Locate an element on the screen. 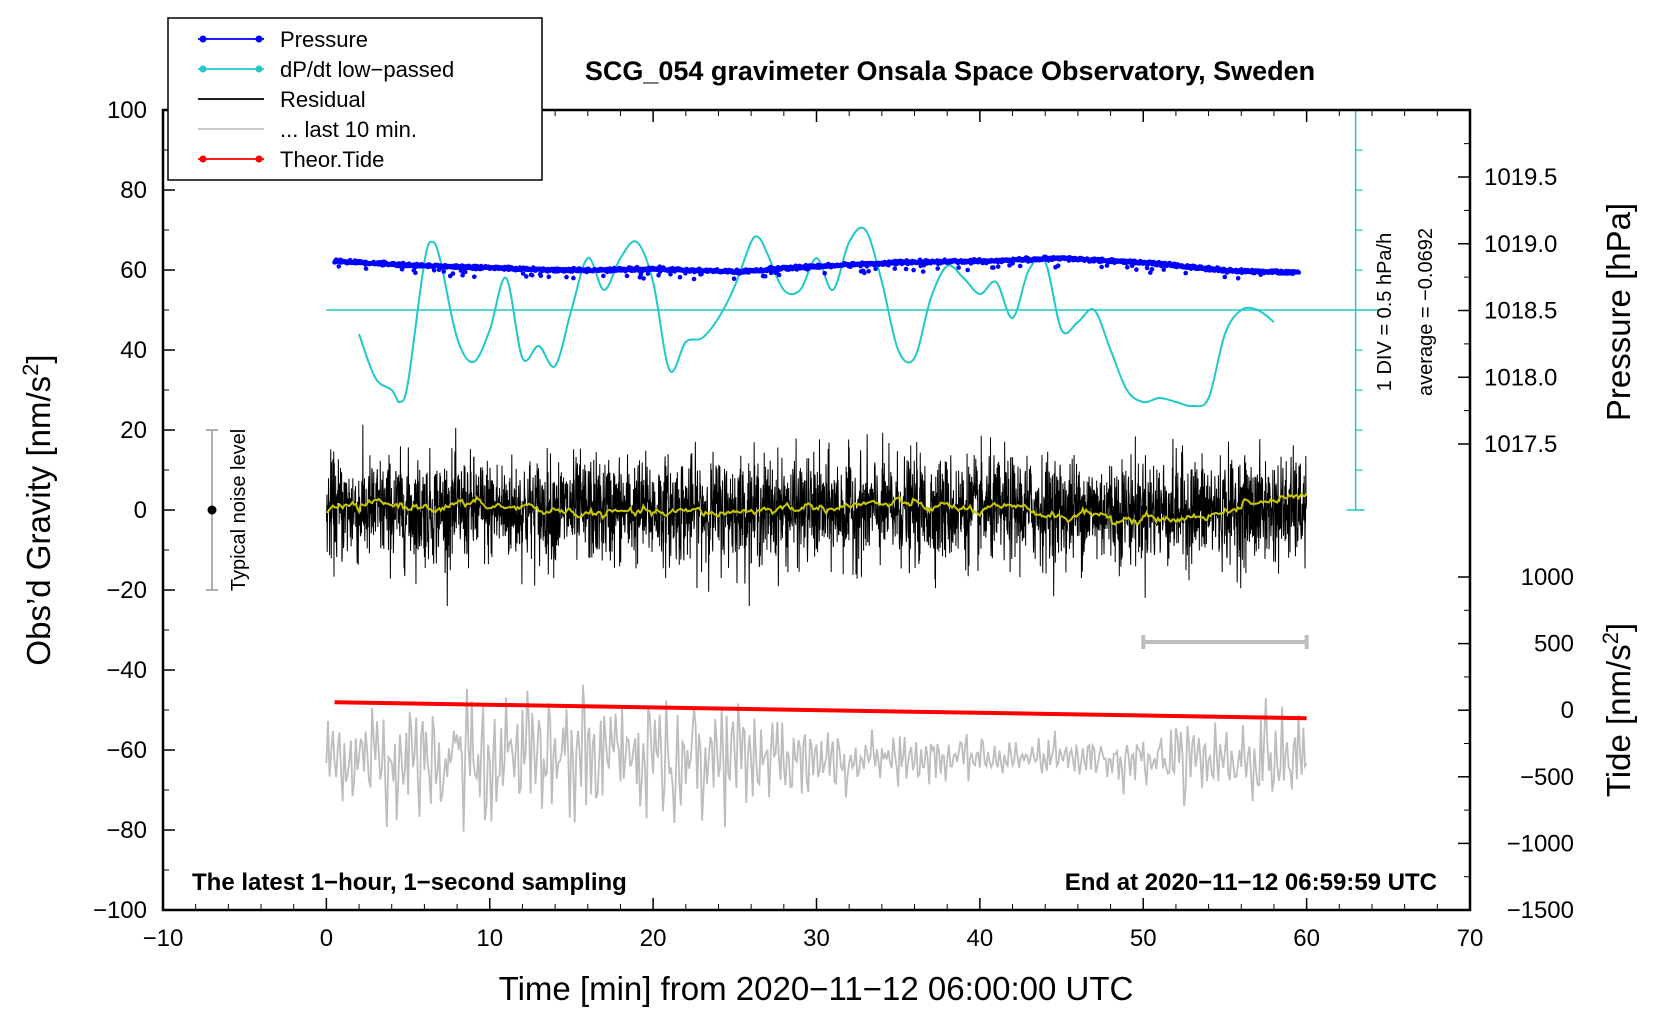 The height and width of the screenshot is (1020, 1660). pressure-tick-label: 1019.0 is located at coordinates (1520, 244).